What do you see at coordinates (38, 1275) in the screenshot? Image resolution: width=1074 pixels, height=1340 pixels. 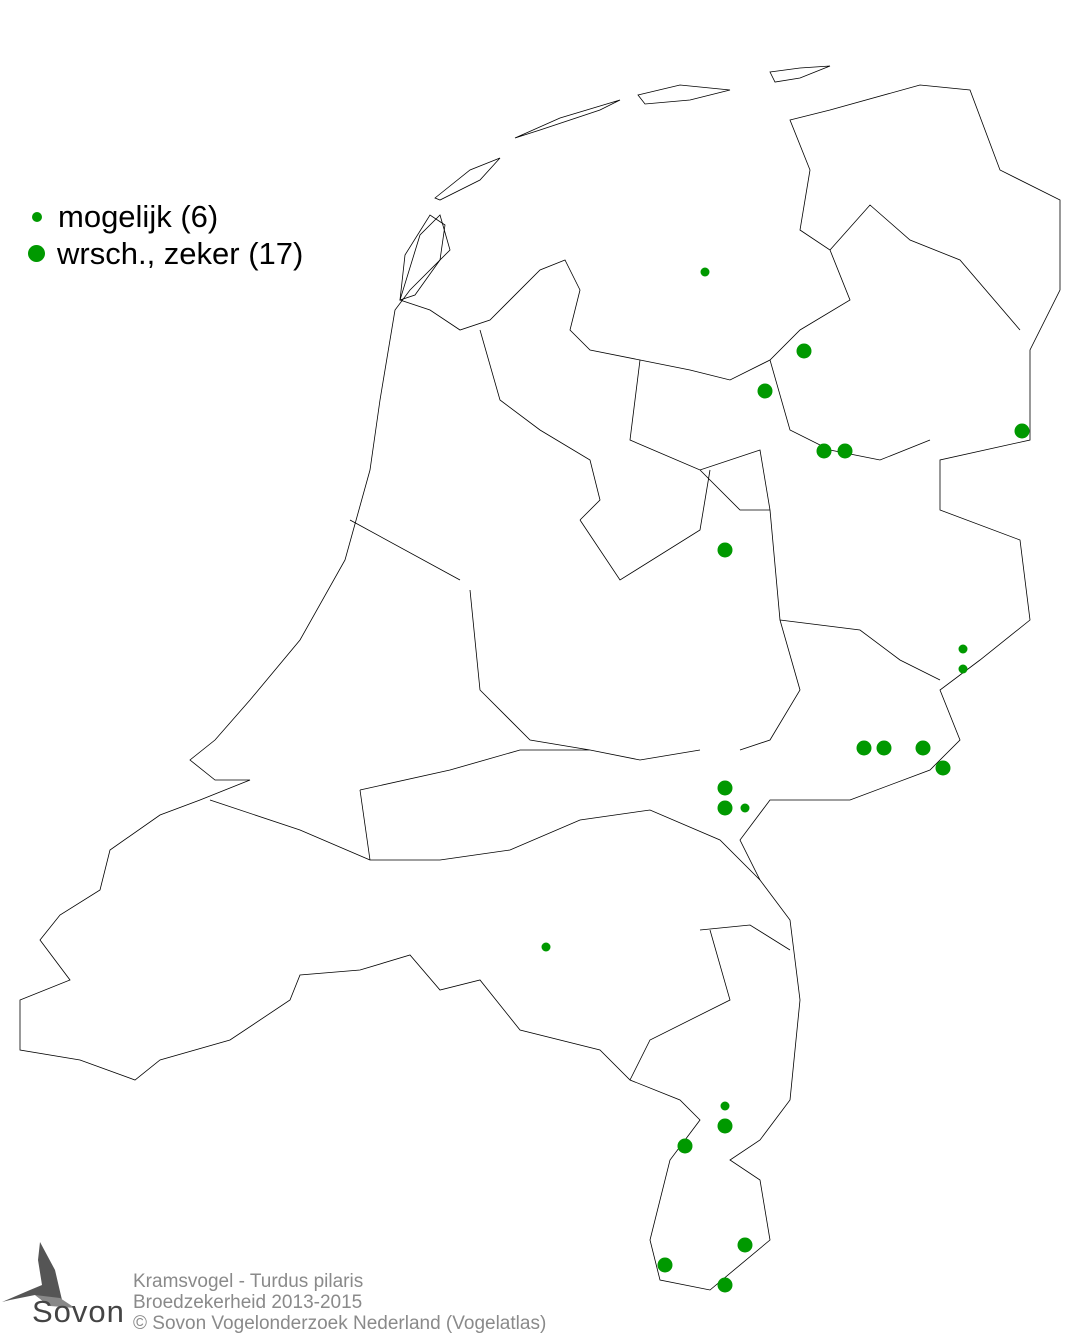 I see `sovon-swallow-logo` at bounding box center [38, 1275].